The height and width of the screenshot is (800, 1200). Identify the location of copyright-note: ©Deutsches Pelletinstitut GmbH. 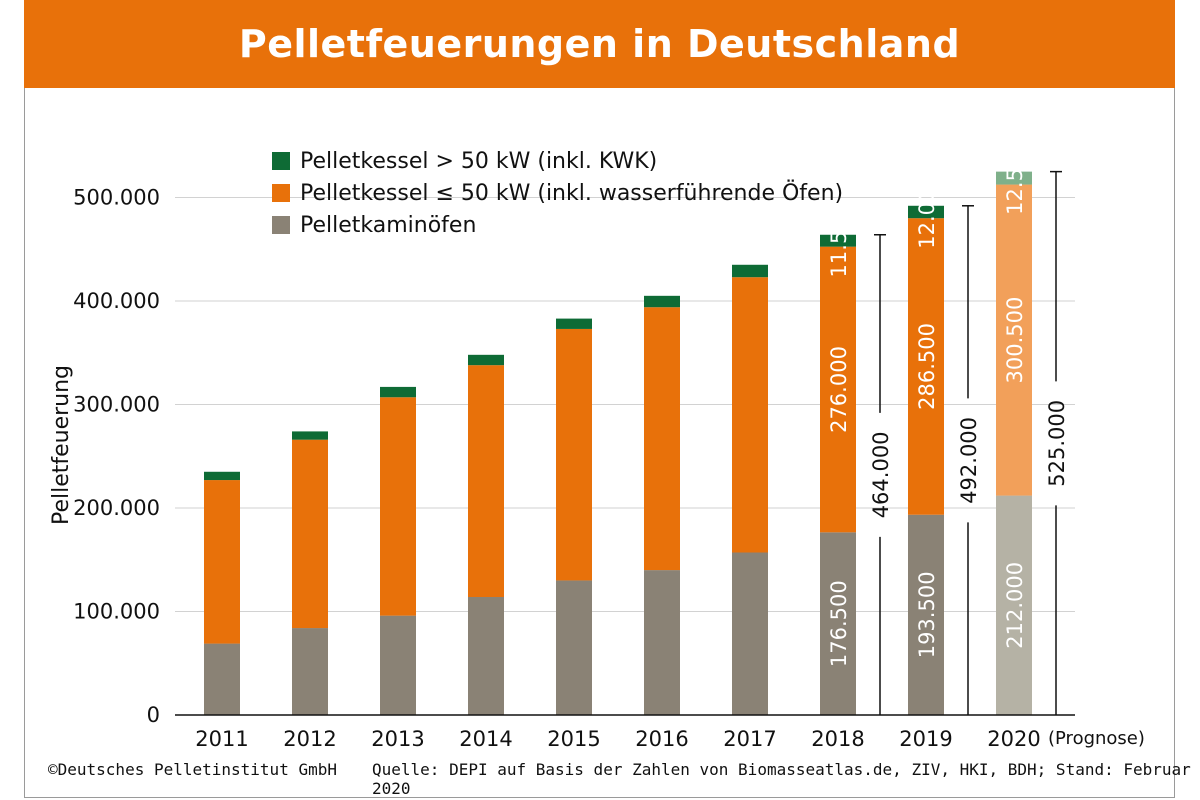
(192, 769).